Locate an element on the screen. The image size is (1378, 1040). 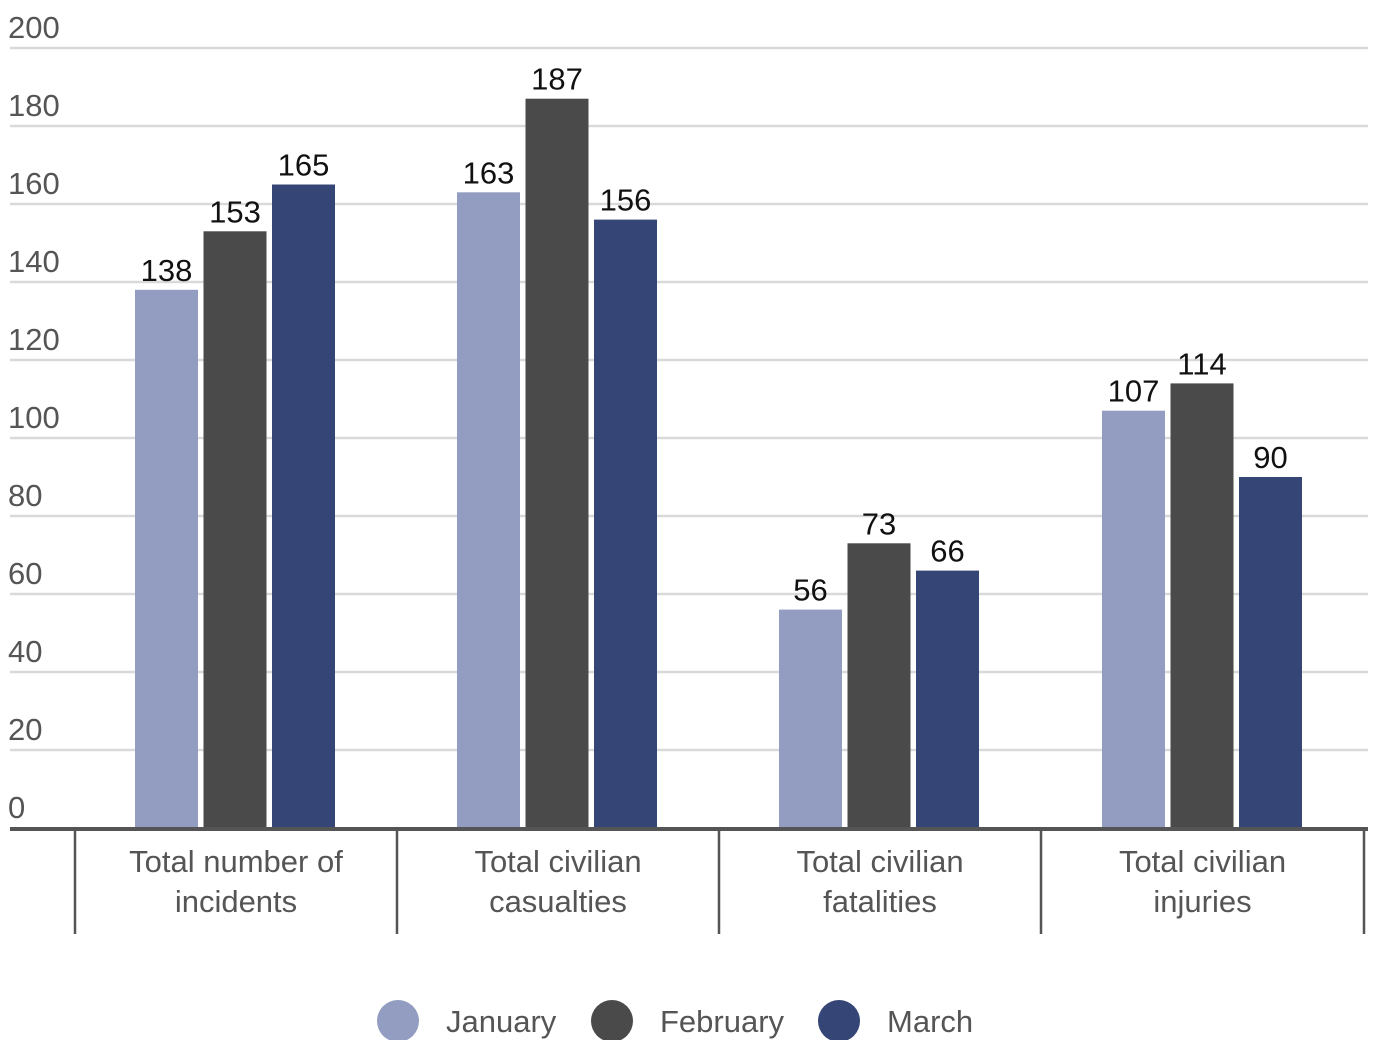
x-axis is located at coordinates (689, 880).